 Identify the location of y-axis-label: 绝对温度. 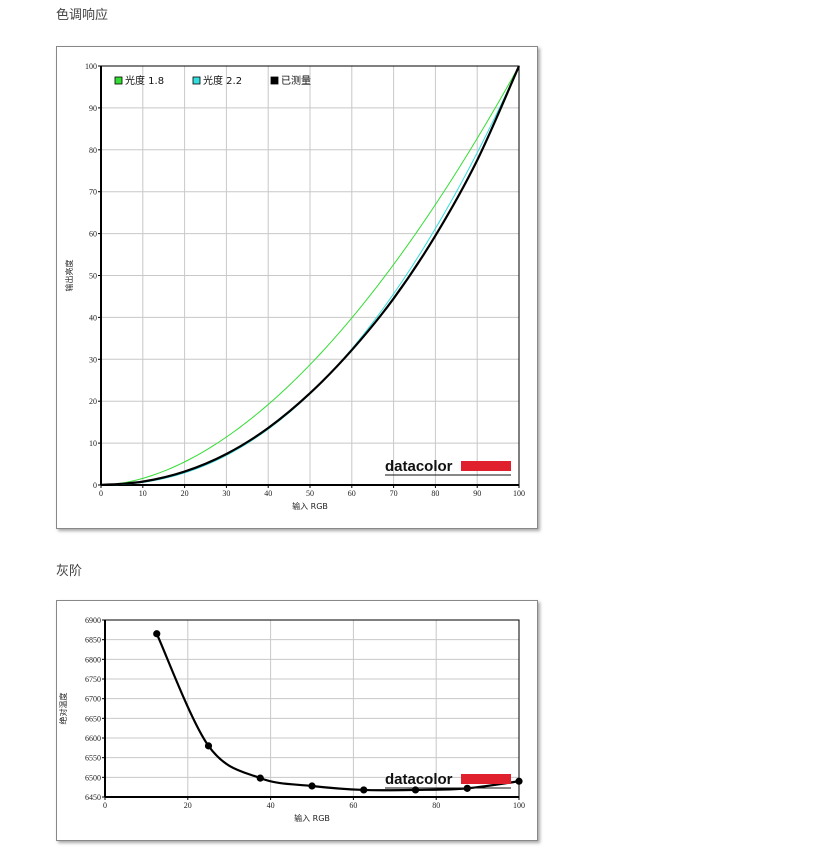
(63, 709).